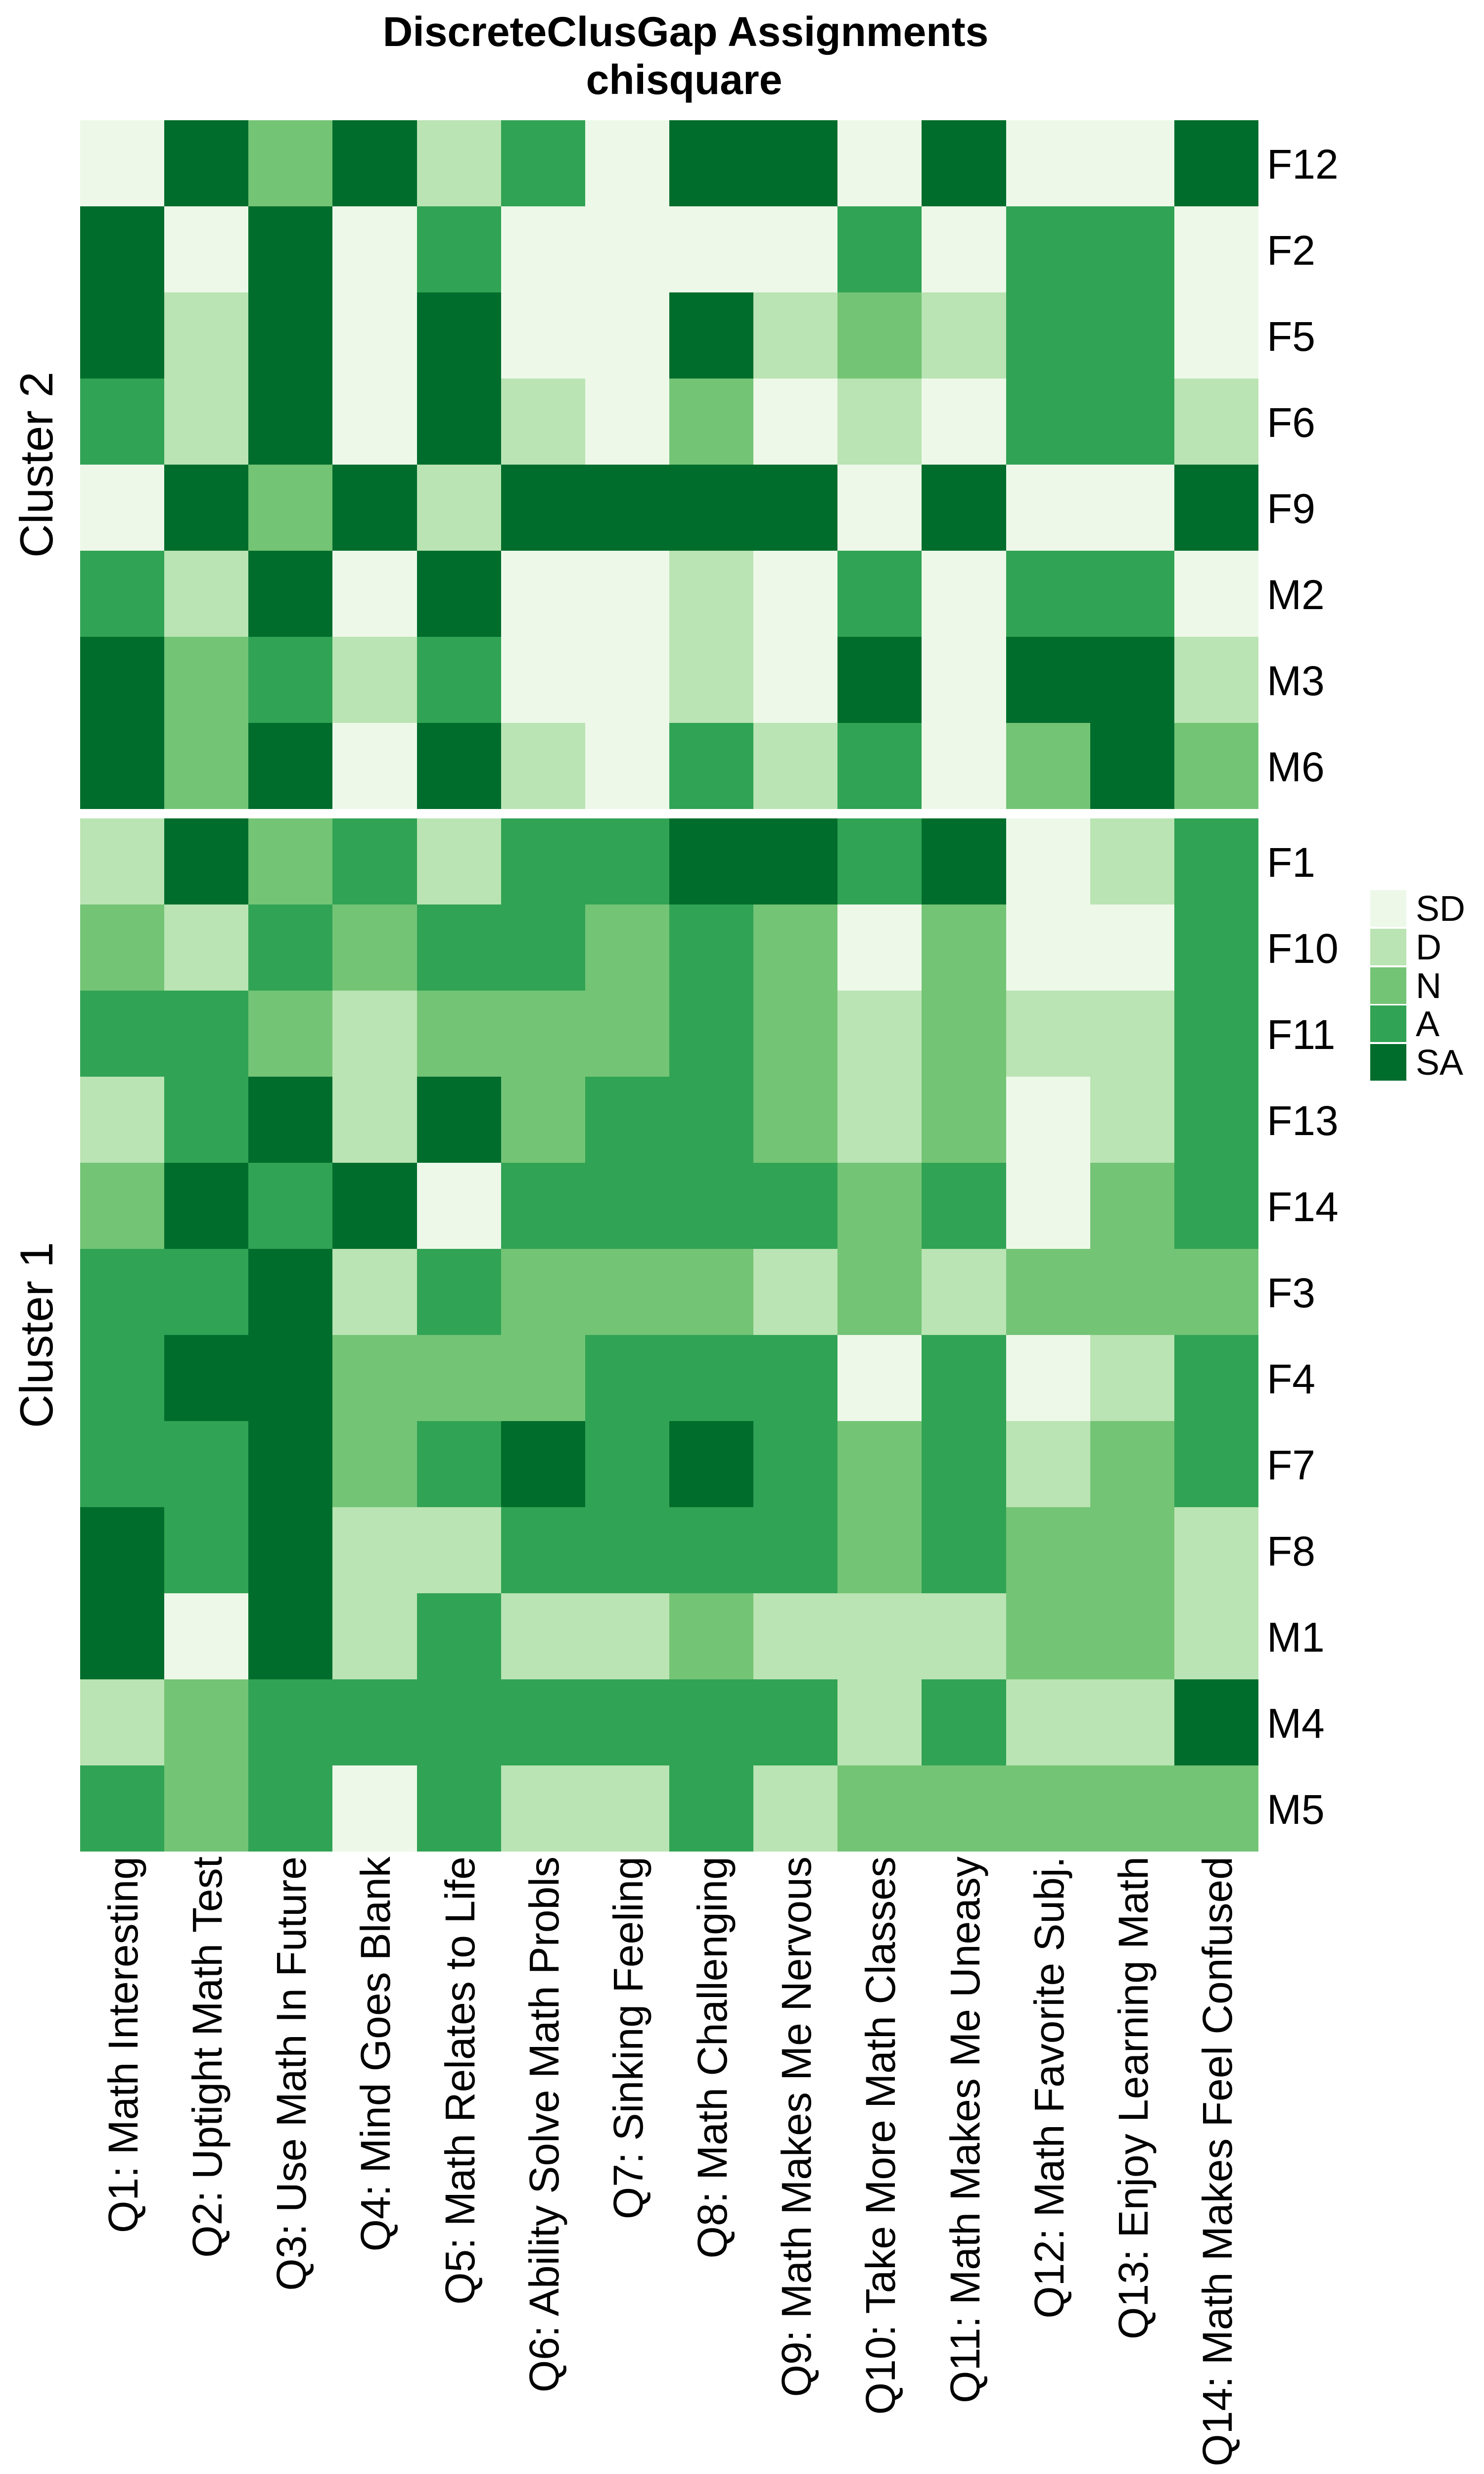  Describe the element at coordinates (684, 80) in the screenshot. I see `svg-text: chisquare` at that location.